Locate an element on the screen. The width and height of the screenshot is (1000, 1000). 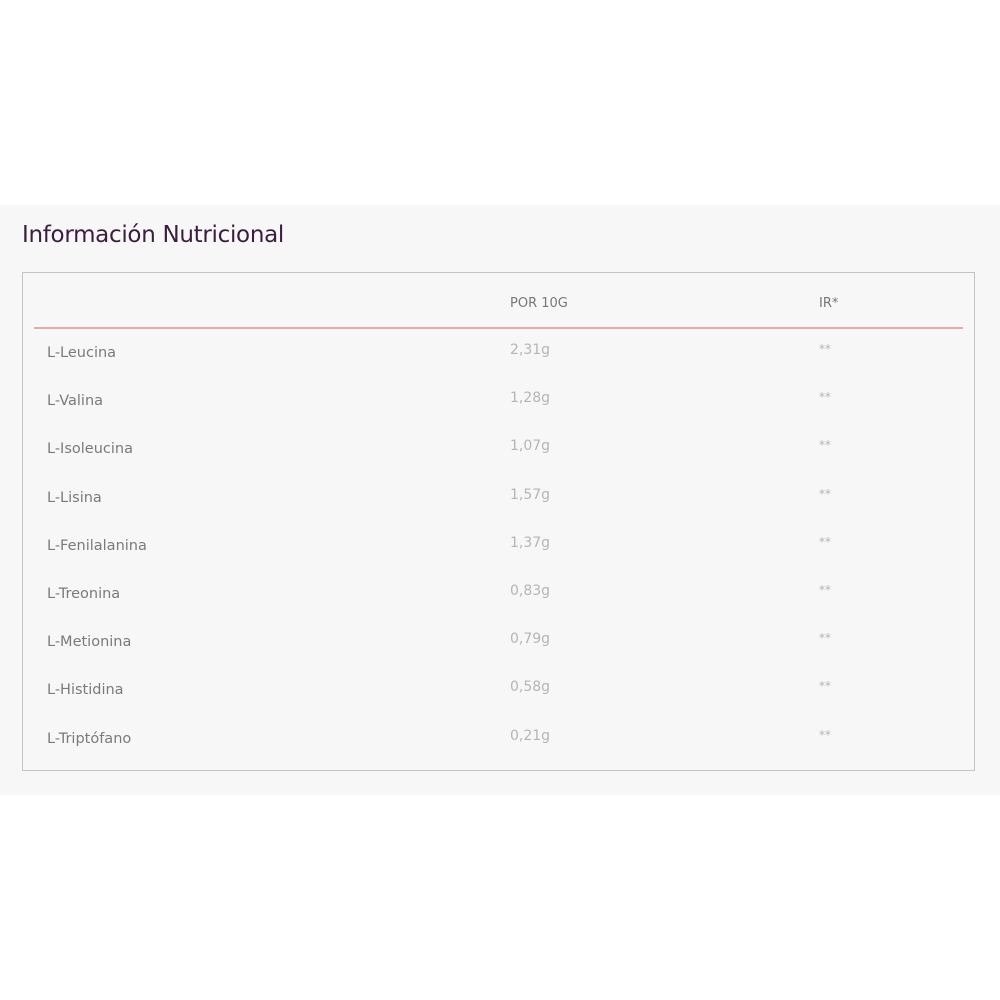
amino-acid-name: L-Triptófano is located at coordinates (89, 738).